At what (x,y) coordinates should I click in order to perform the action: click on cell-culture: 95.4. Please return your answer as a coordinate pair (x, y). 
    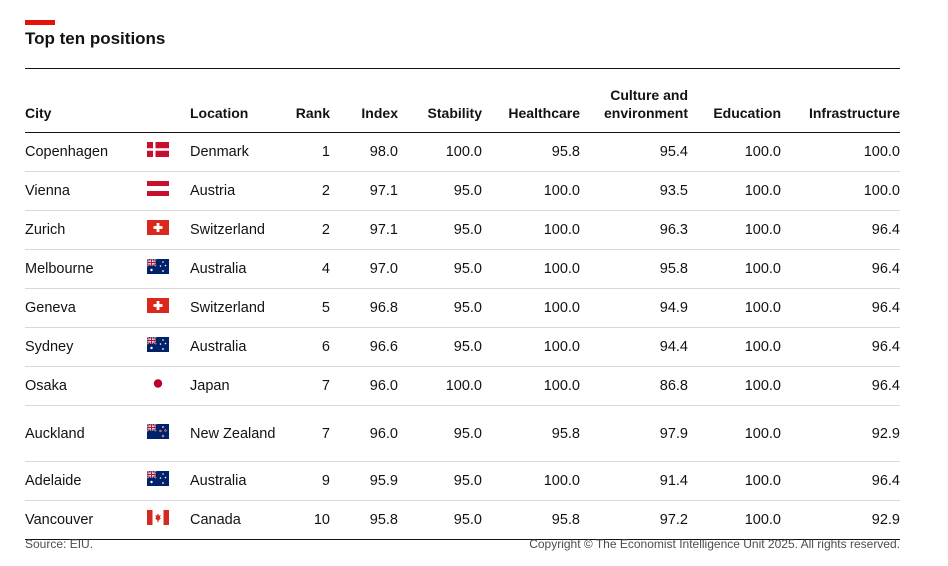
    Looking at the image, I should click on (634, 152).